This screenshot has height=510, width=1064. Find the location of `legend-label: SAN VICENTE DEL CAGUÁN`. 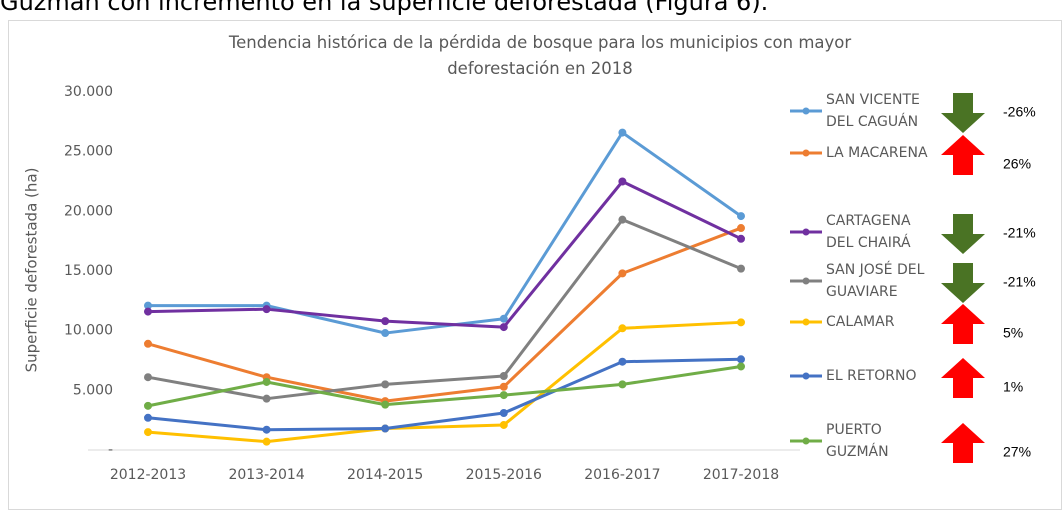

legend-label: SAN VICENTE DEL CAGUÁN is located at coordinates (873, 111).